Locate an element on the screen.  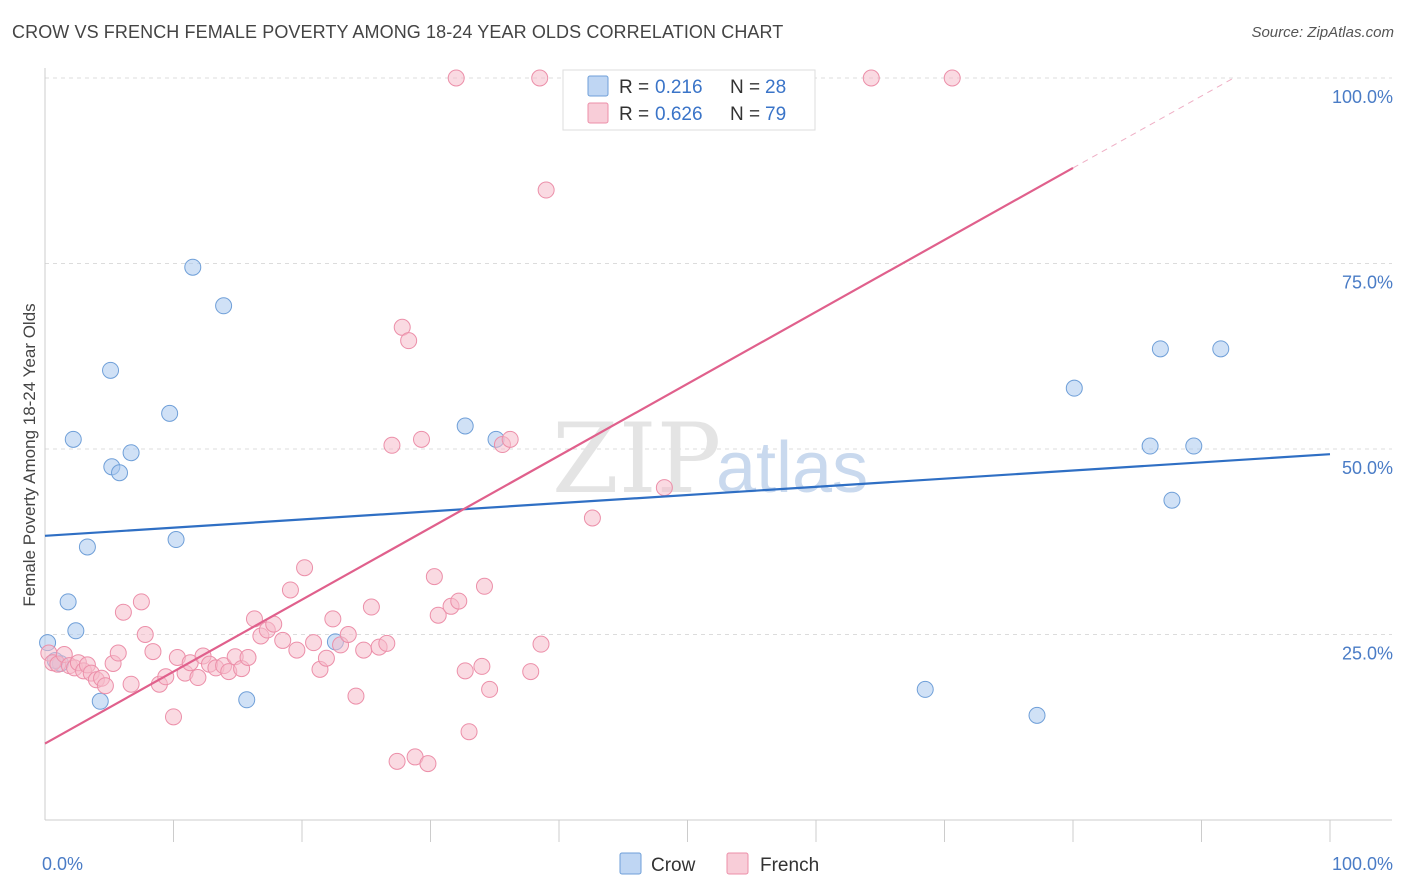
legend-french-r-label: R = is located at coordinates (634, 114).